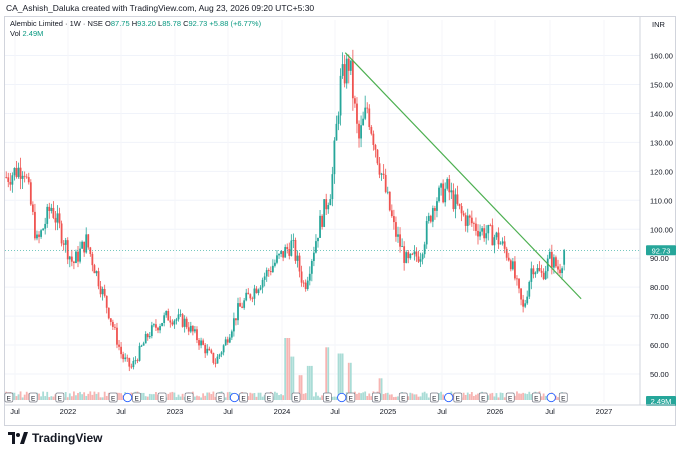 The height and width of the screenshot is (453, 680). What do you see at coordinates (55, 438) in the screenshot?
I see `tradingview-logo: TradingView` at bounding box center [55, 438].